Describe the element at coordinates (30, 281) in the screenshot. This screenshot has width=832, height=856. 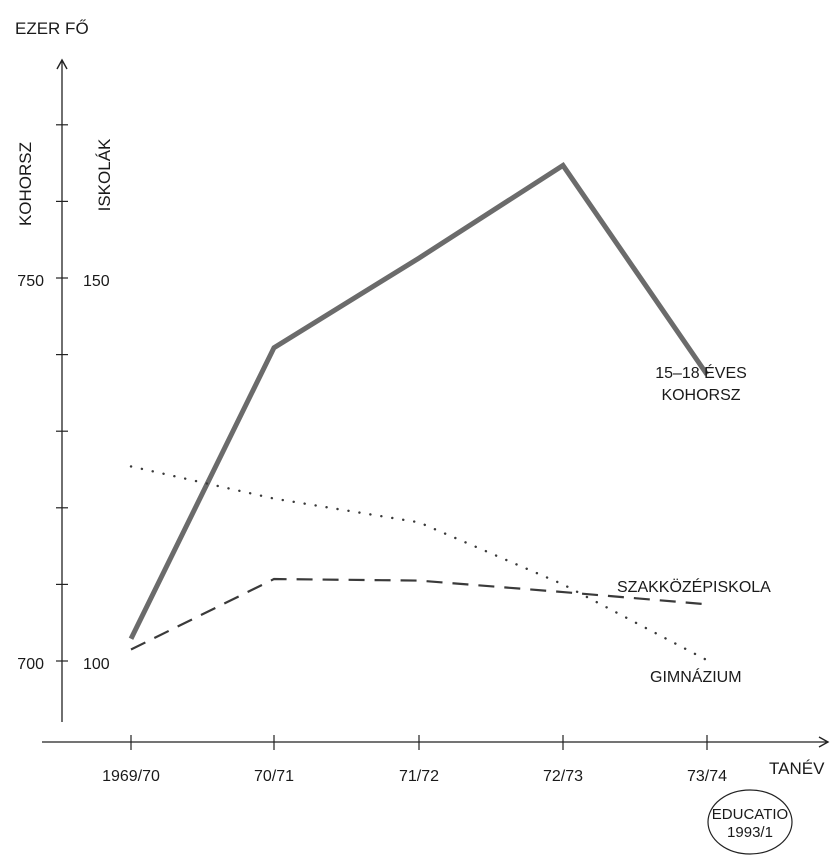
I see `y-left-tick-label: 750` at that location.